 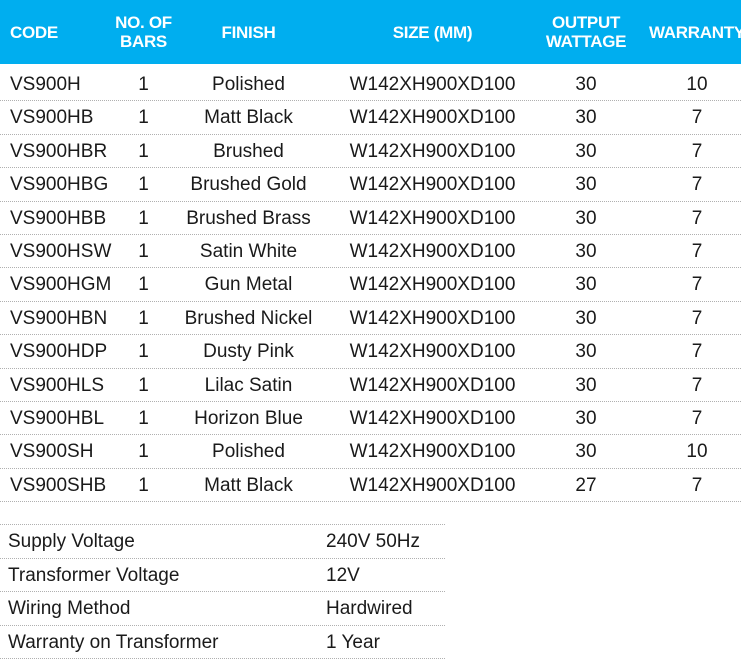 I want to click on header-wattage: OUTPUT WATTAGE, so click(x=586, y=32).